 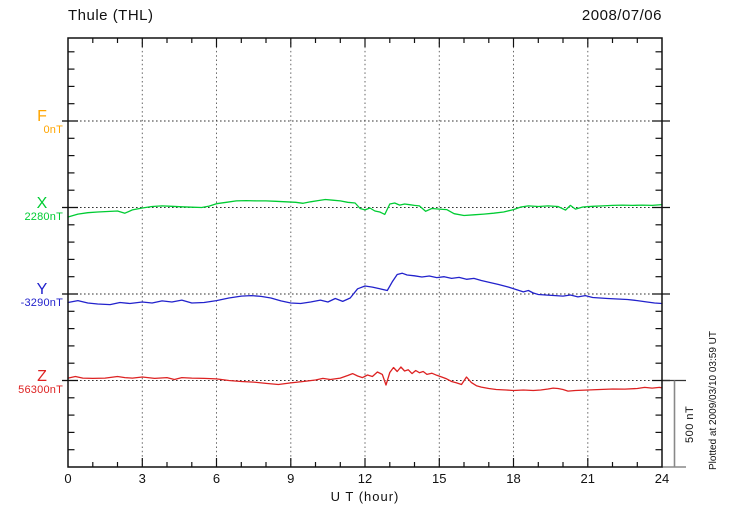 I want to click on x-axis-title: U T (hour), so click(x=365, y=496).